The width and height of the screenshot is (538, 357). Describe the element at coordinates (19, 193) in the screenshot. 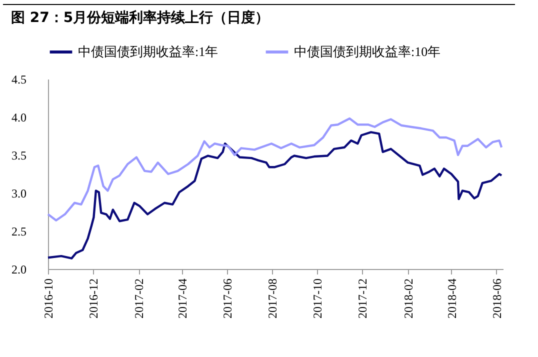

I see `y-tick-label: 3.0` at that location.